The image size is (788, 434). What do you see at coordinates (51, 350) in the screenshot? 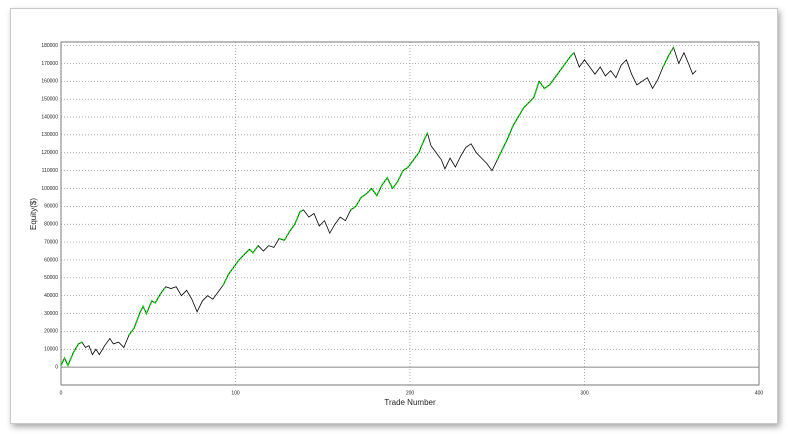
I see `y-tick-label: 10000` at bounding box center [51, 350].